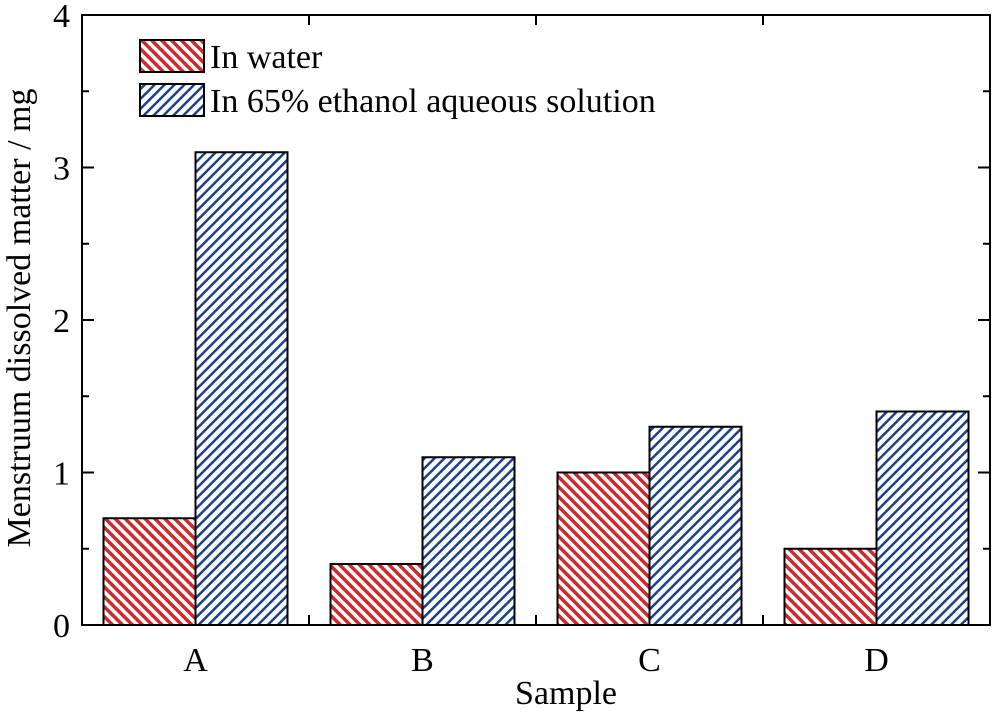  Describe the element at coordinates (397, 79) in the screenshot. I see `legend: In water In 65% ethanol aqueous solution` at that location.